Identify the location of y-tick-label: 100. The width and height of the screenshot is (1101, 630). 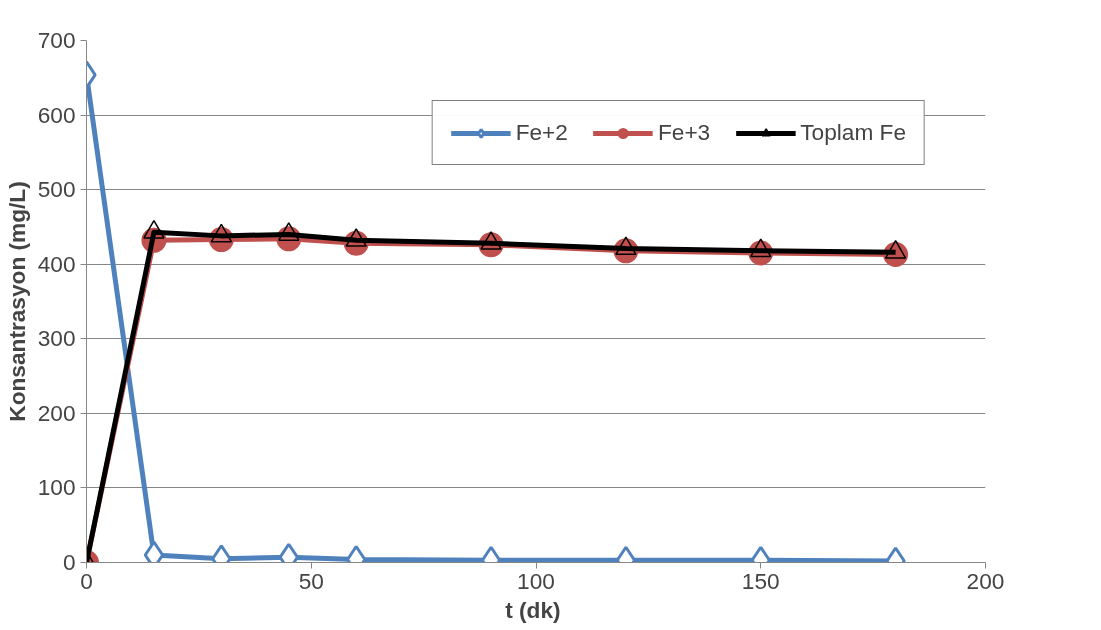
(56, 487).